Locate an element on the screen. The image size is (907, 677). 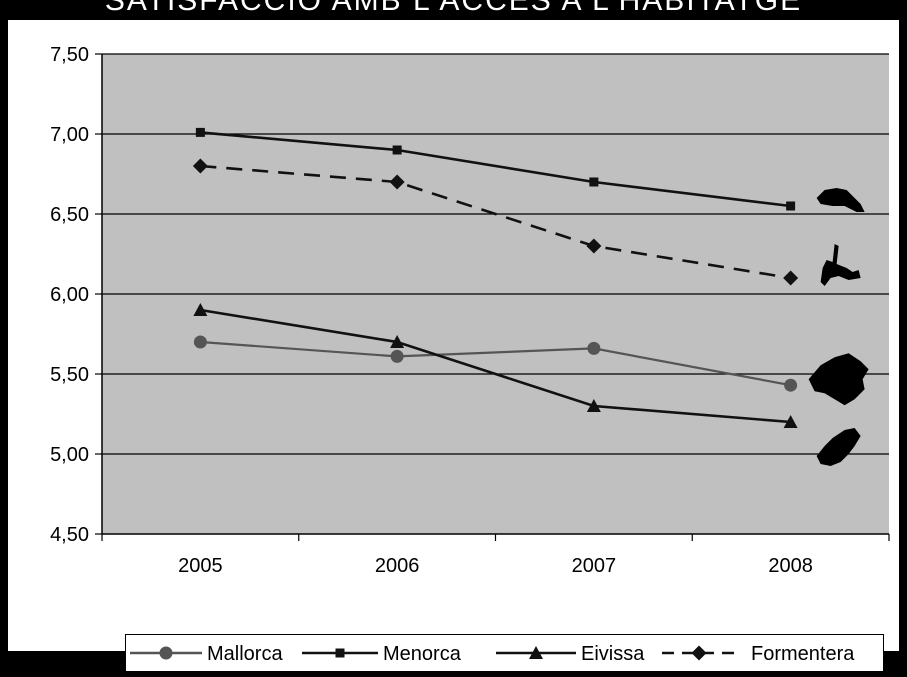
legend-marker-formentera is located at coordinates (699, 653).